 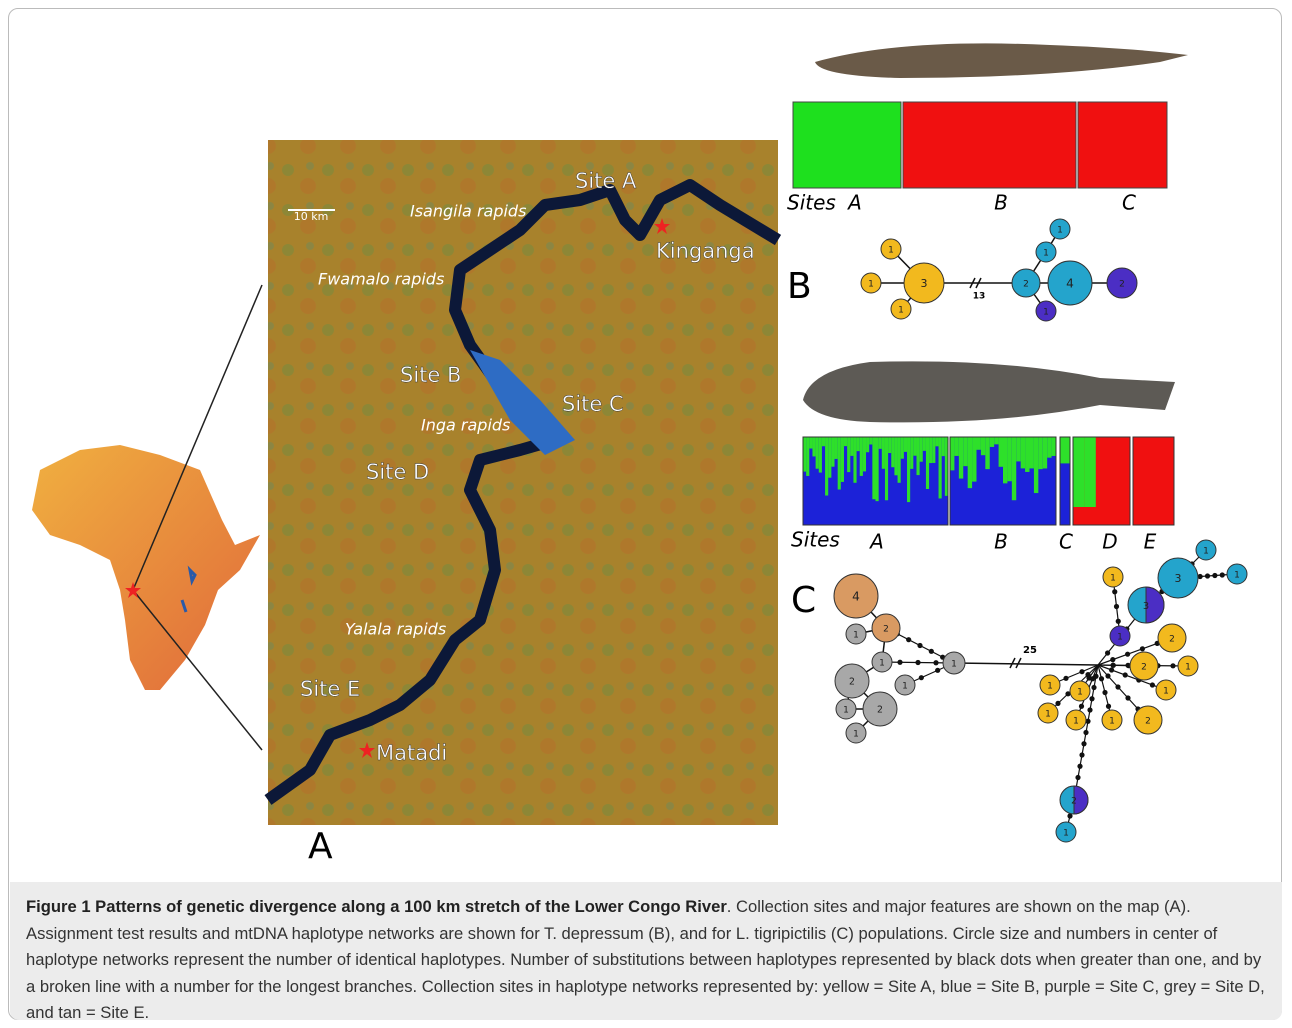 I want to click on structure-bar, so click(x=1122, y=145).